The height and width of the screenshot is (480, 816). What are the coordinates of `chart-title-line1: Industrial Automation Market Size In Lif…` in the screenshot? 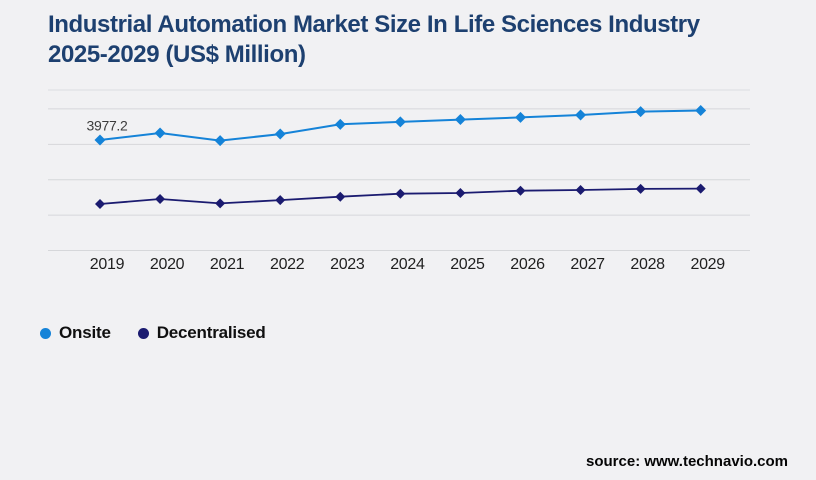 It's located at (374, 24).